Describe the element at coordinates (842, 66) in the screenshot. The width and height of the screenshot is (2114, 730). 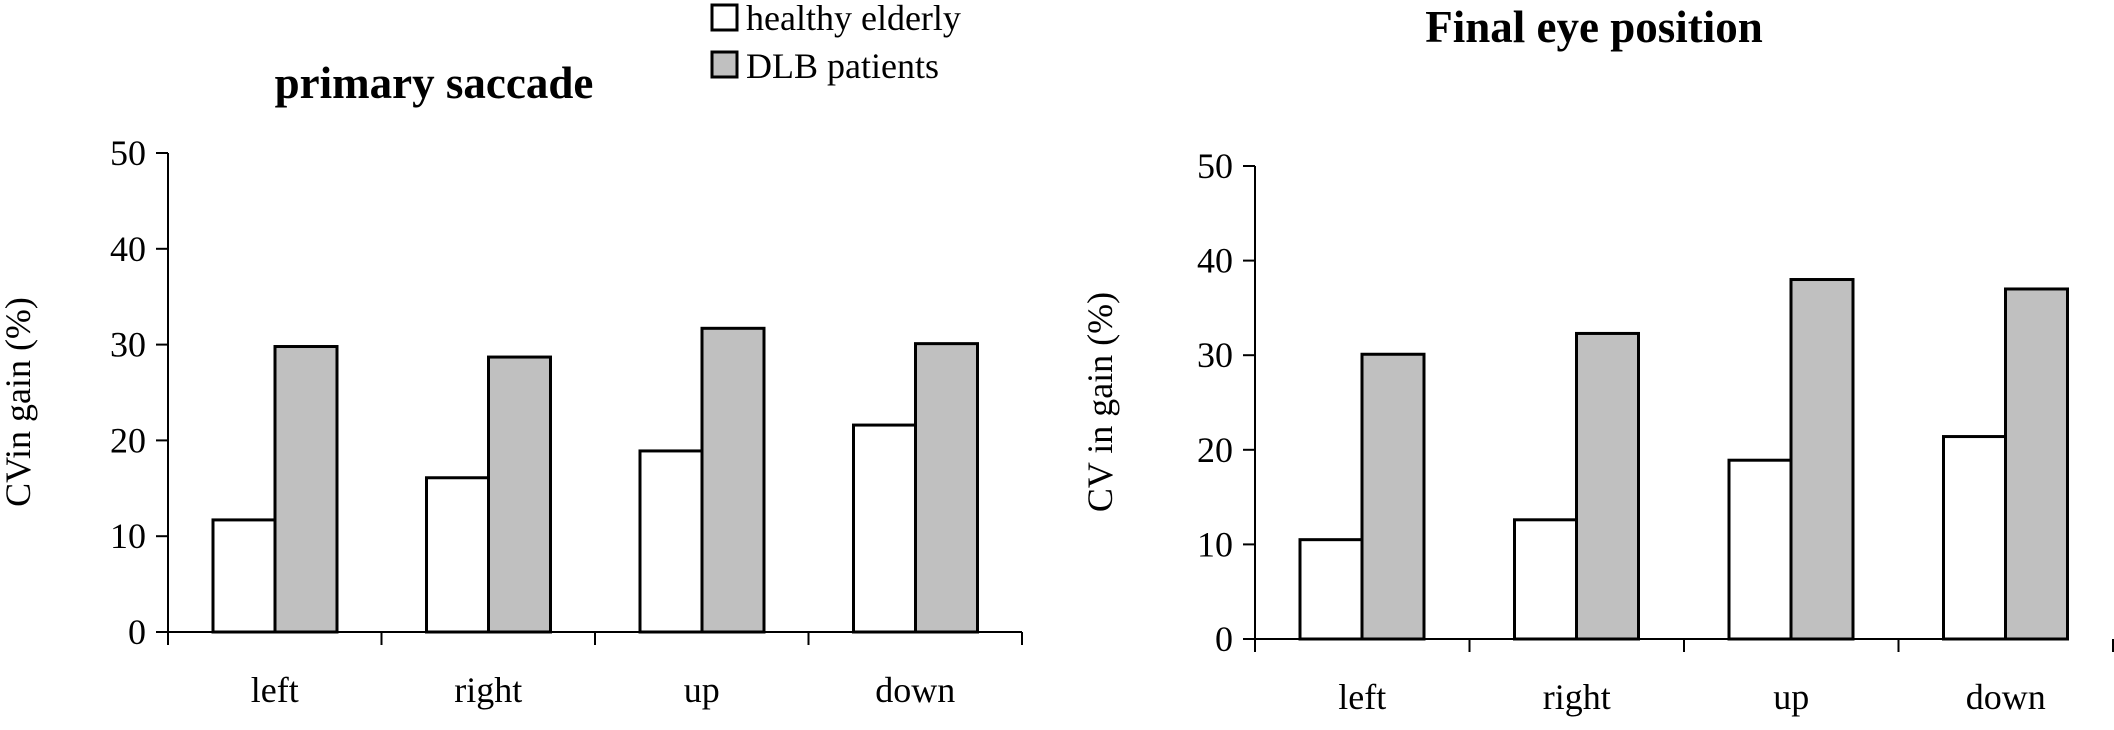
I see `legend-label-dlb: DLB patients` at that location.